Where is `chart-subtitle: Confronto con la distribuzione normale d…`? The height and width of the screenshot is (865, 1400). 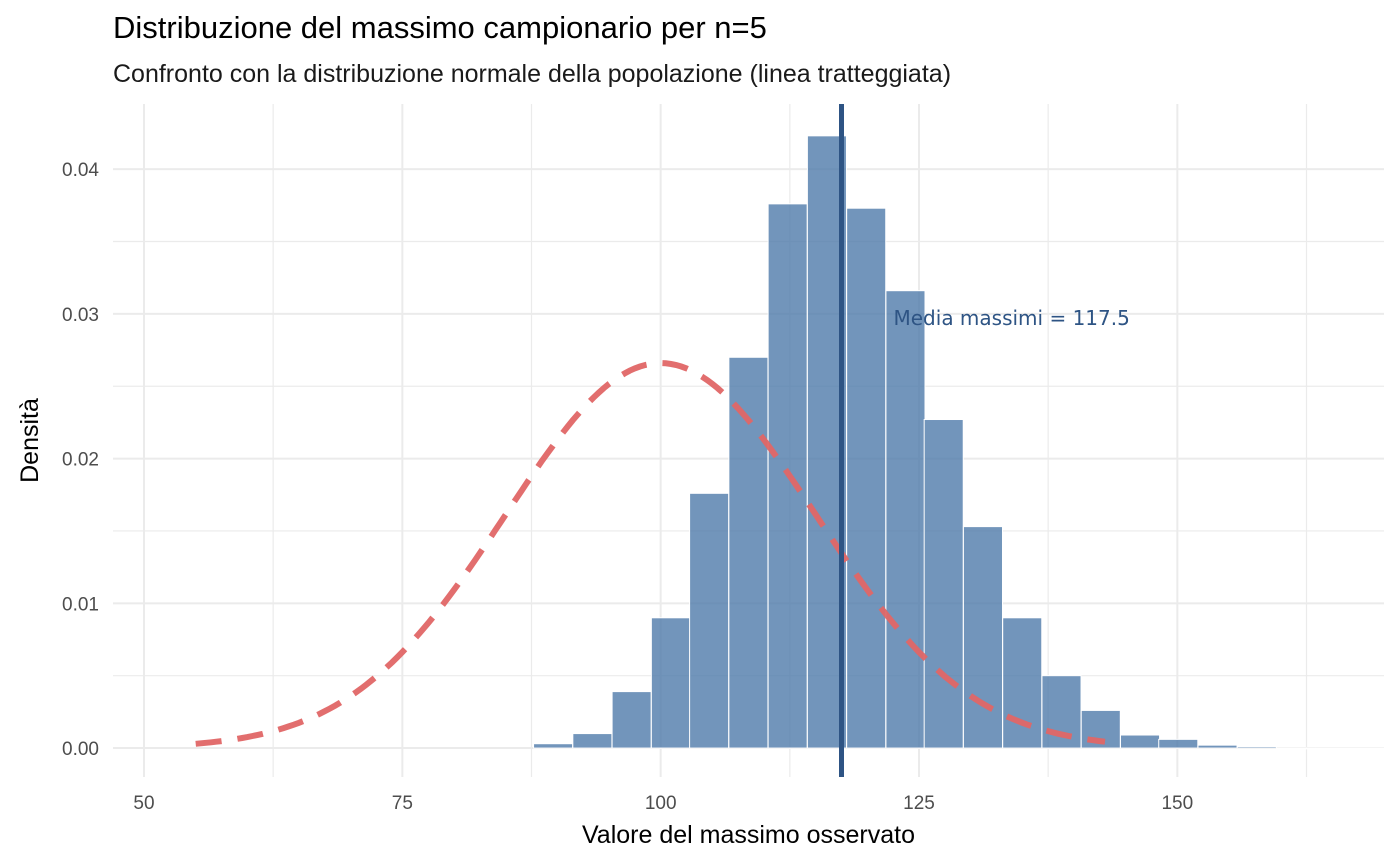
chart-subtitle: Confronto con la distribuzione normale d… is located at coordinates (532, 74).